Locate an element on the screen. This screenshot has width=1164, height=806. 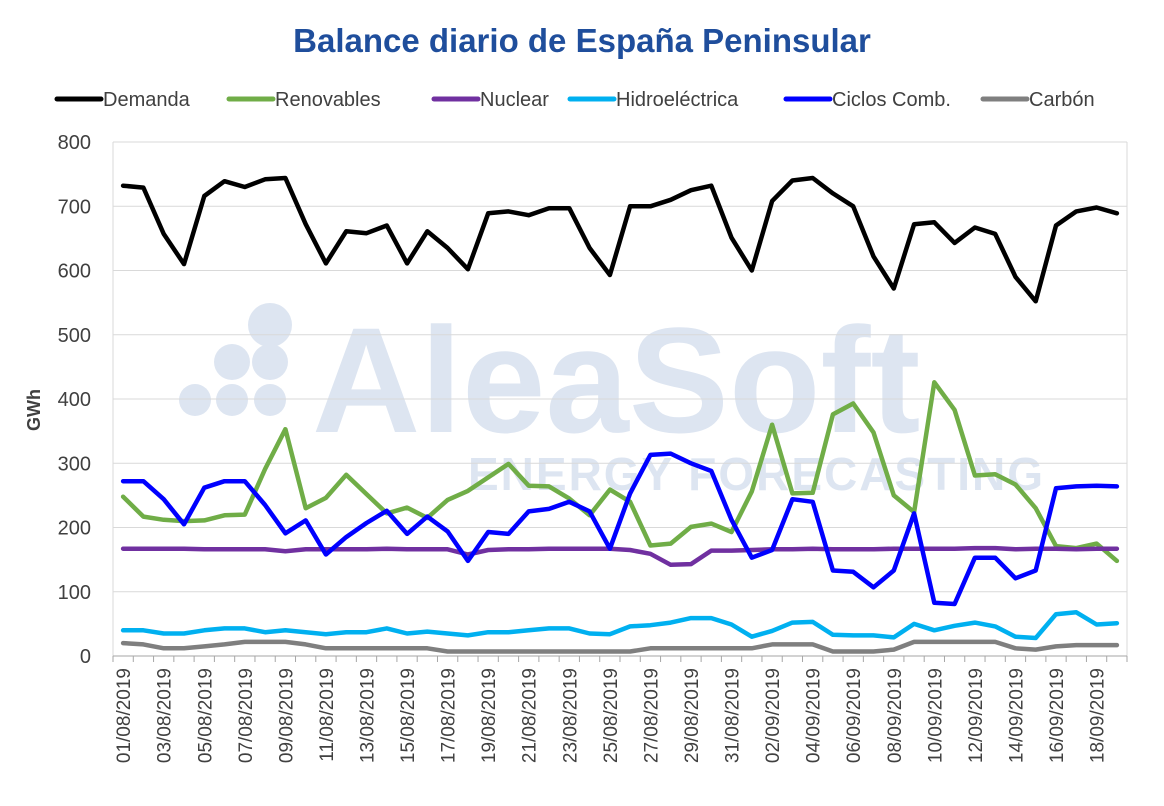
legend-label: Ciclos Comb. is located at coordinates (891, 100).